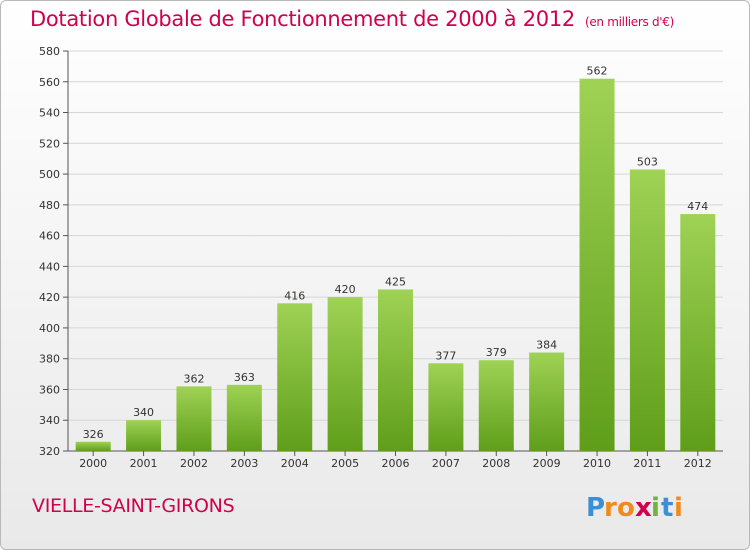 Image resolution: width=750 pixels, height=550 pixels. What do you see at coordinates (93, 463) in the screenshot?
I see `x-tick-label: 2000` at bounding box center [93, 463].